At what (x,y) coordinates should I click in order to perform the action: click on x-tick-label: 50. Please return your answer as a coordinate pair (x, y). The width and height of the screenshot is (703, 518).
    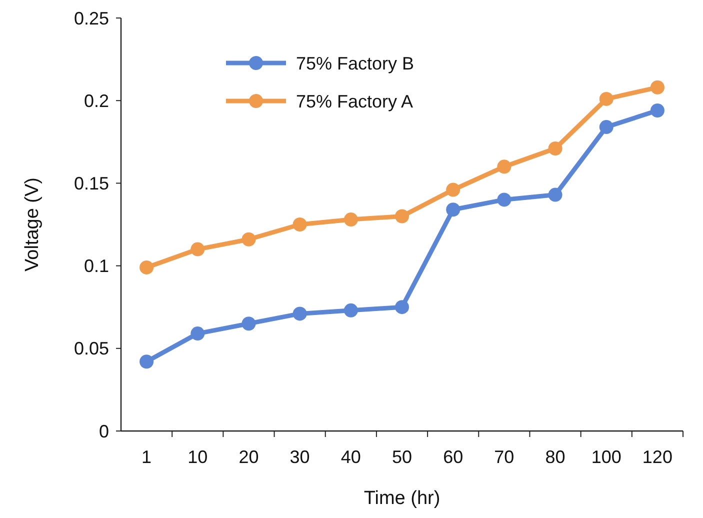
    Looking at the image, I should click on (402, 457).